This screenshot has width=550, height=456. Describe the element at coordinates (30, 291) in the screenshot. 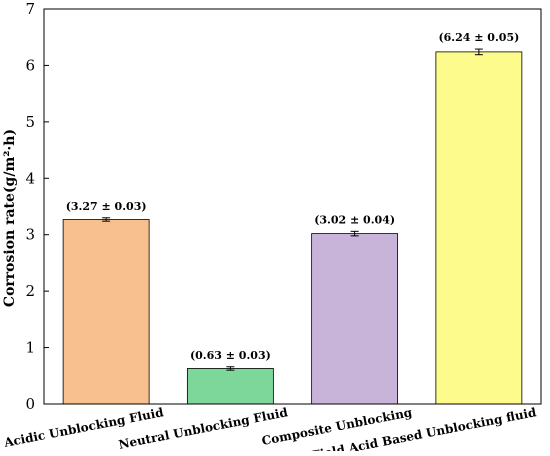

I see `y-tick-label: 2` at that location.